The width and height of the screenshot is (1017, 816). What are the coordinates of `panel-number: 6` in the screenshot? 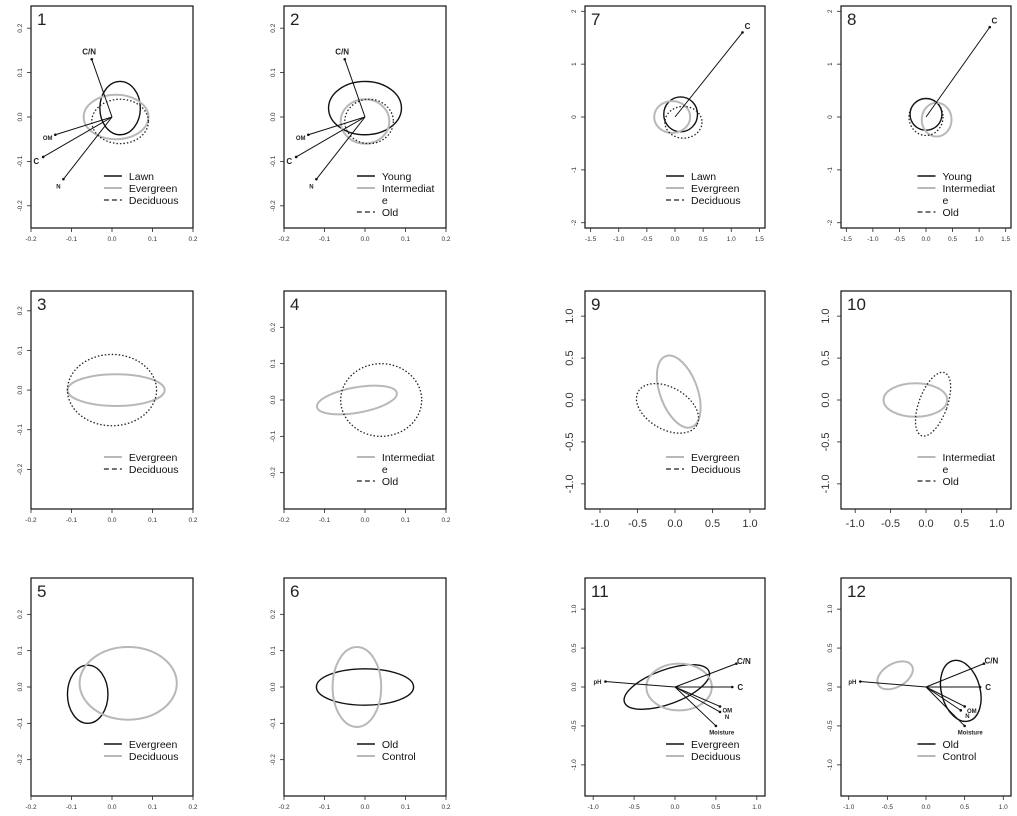 It's located at (294, 591).